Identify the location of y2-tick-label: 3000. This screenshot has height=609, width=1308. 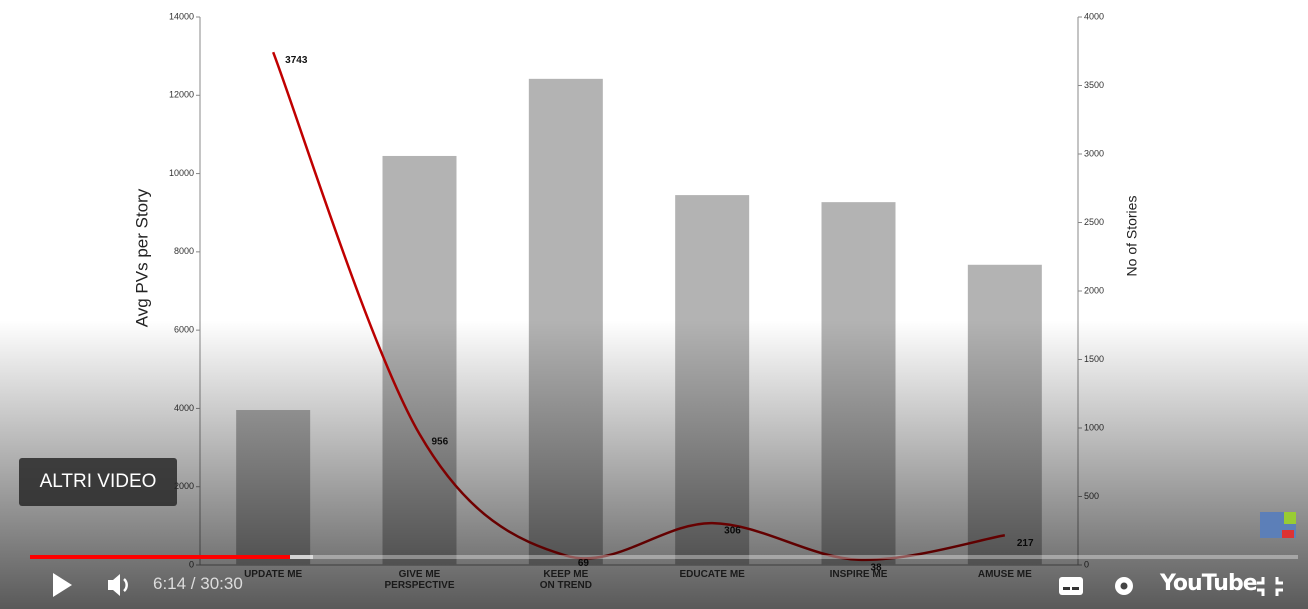
(1094, 153).